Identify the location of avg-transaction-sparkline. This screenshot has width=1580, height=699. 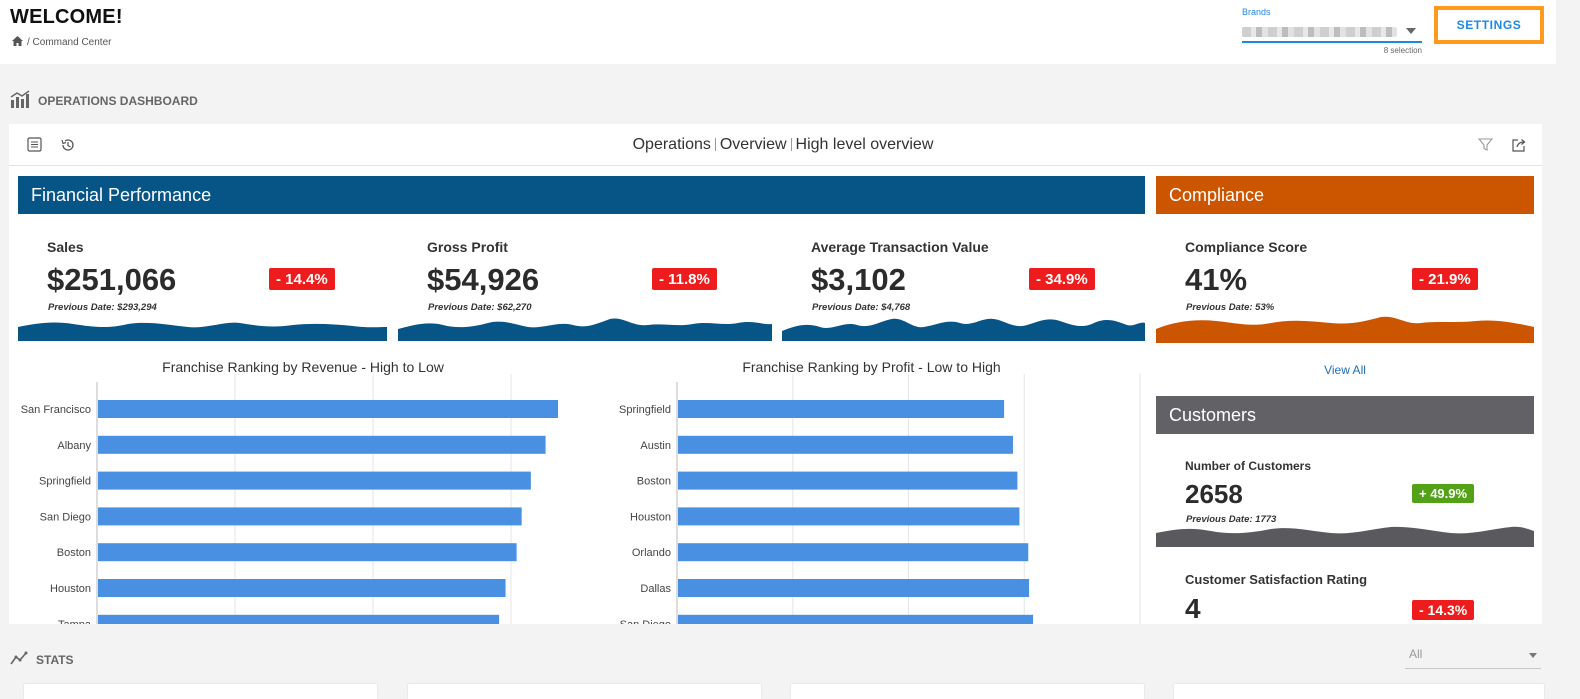
(963, 329).